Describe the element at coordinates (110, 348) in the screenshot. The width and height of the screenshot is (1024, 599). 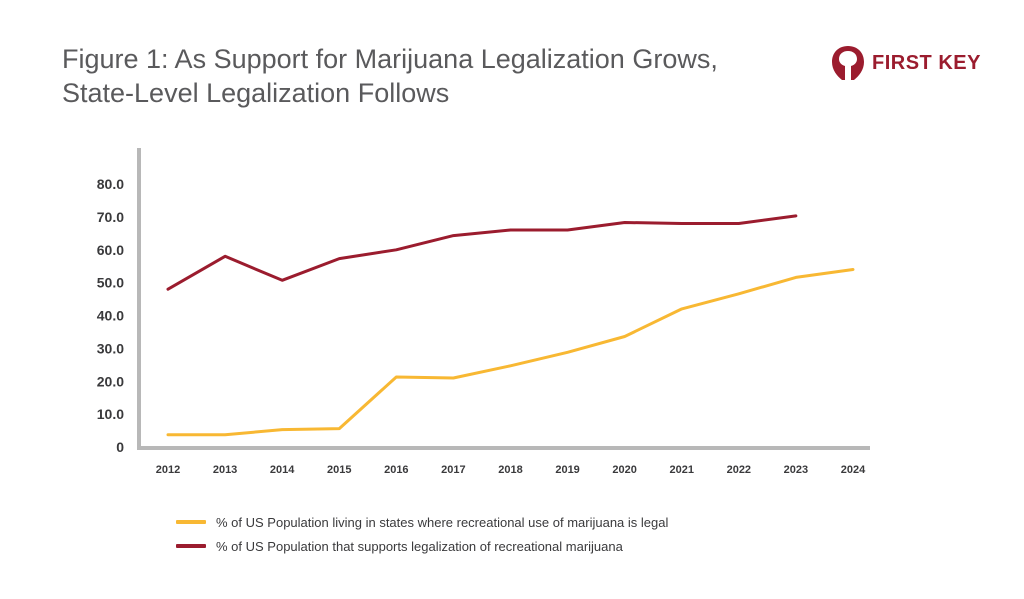
I see `y-tick-label: 30.0` at that location.